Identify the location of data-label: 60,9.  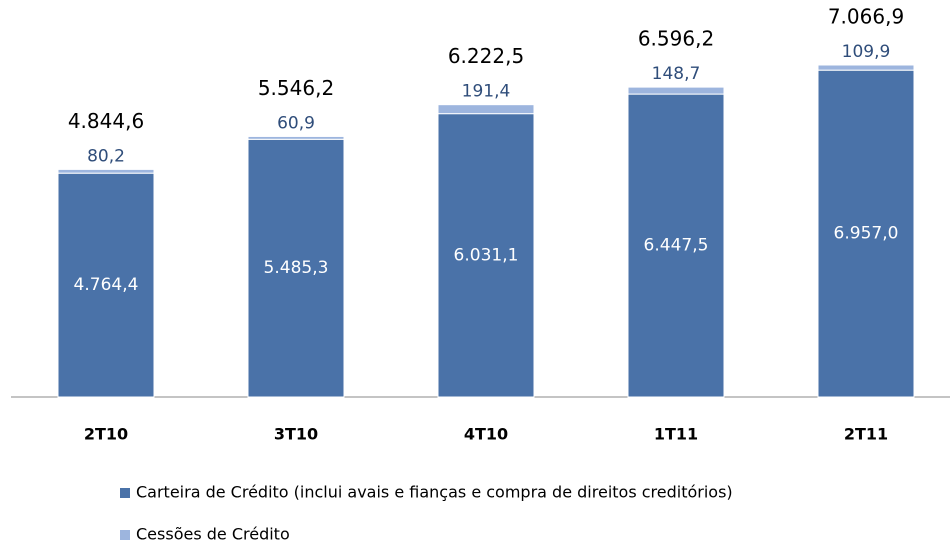
(296, 123).